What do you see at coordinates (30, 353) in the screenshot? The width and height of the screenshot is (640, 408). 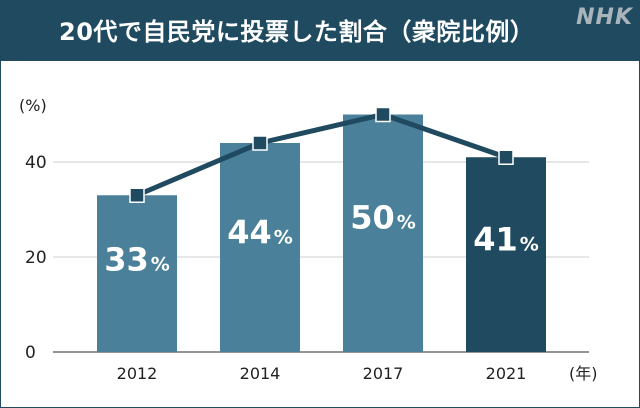 I see `y-tick-label: 0` at bounding box center [30, 353].